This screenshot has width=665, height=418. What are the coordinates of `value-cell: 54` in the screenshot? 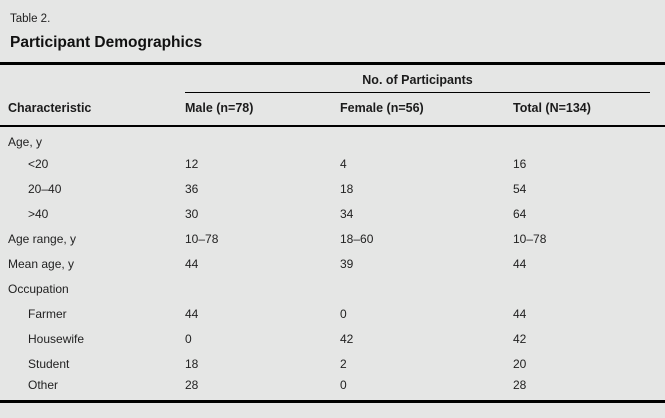 It's located at (520, 188).